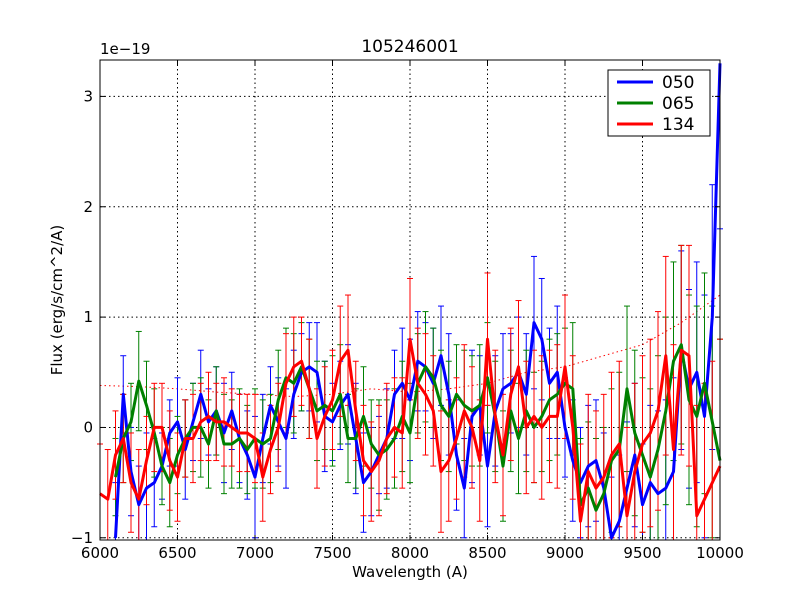 The image size is (800, 600). Describe the element at coordinates (720, 553) in the screenshot. I see `x-tick-label: 10000` at that location.